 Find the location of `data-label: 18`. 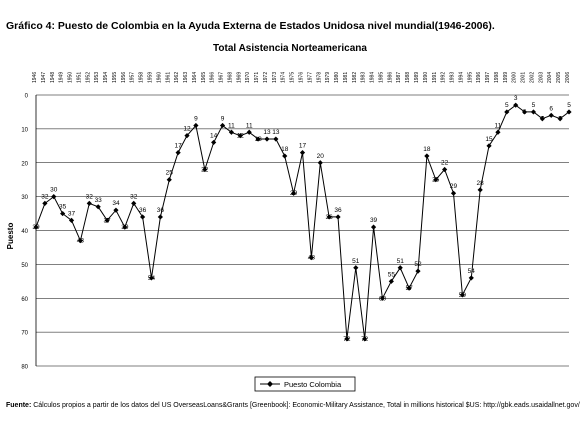

data-label: 18 is located at coordinates (427, 149).